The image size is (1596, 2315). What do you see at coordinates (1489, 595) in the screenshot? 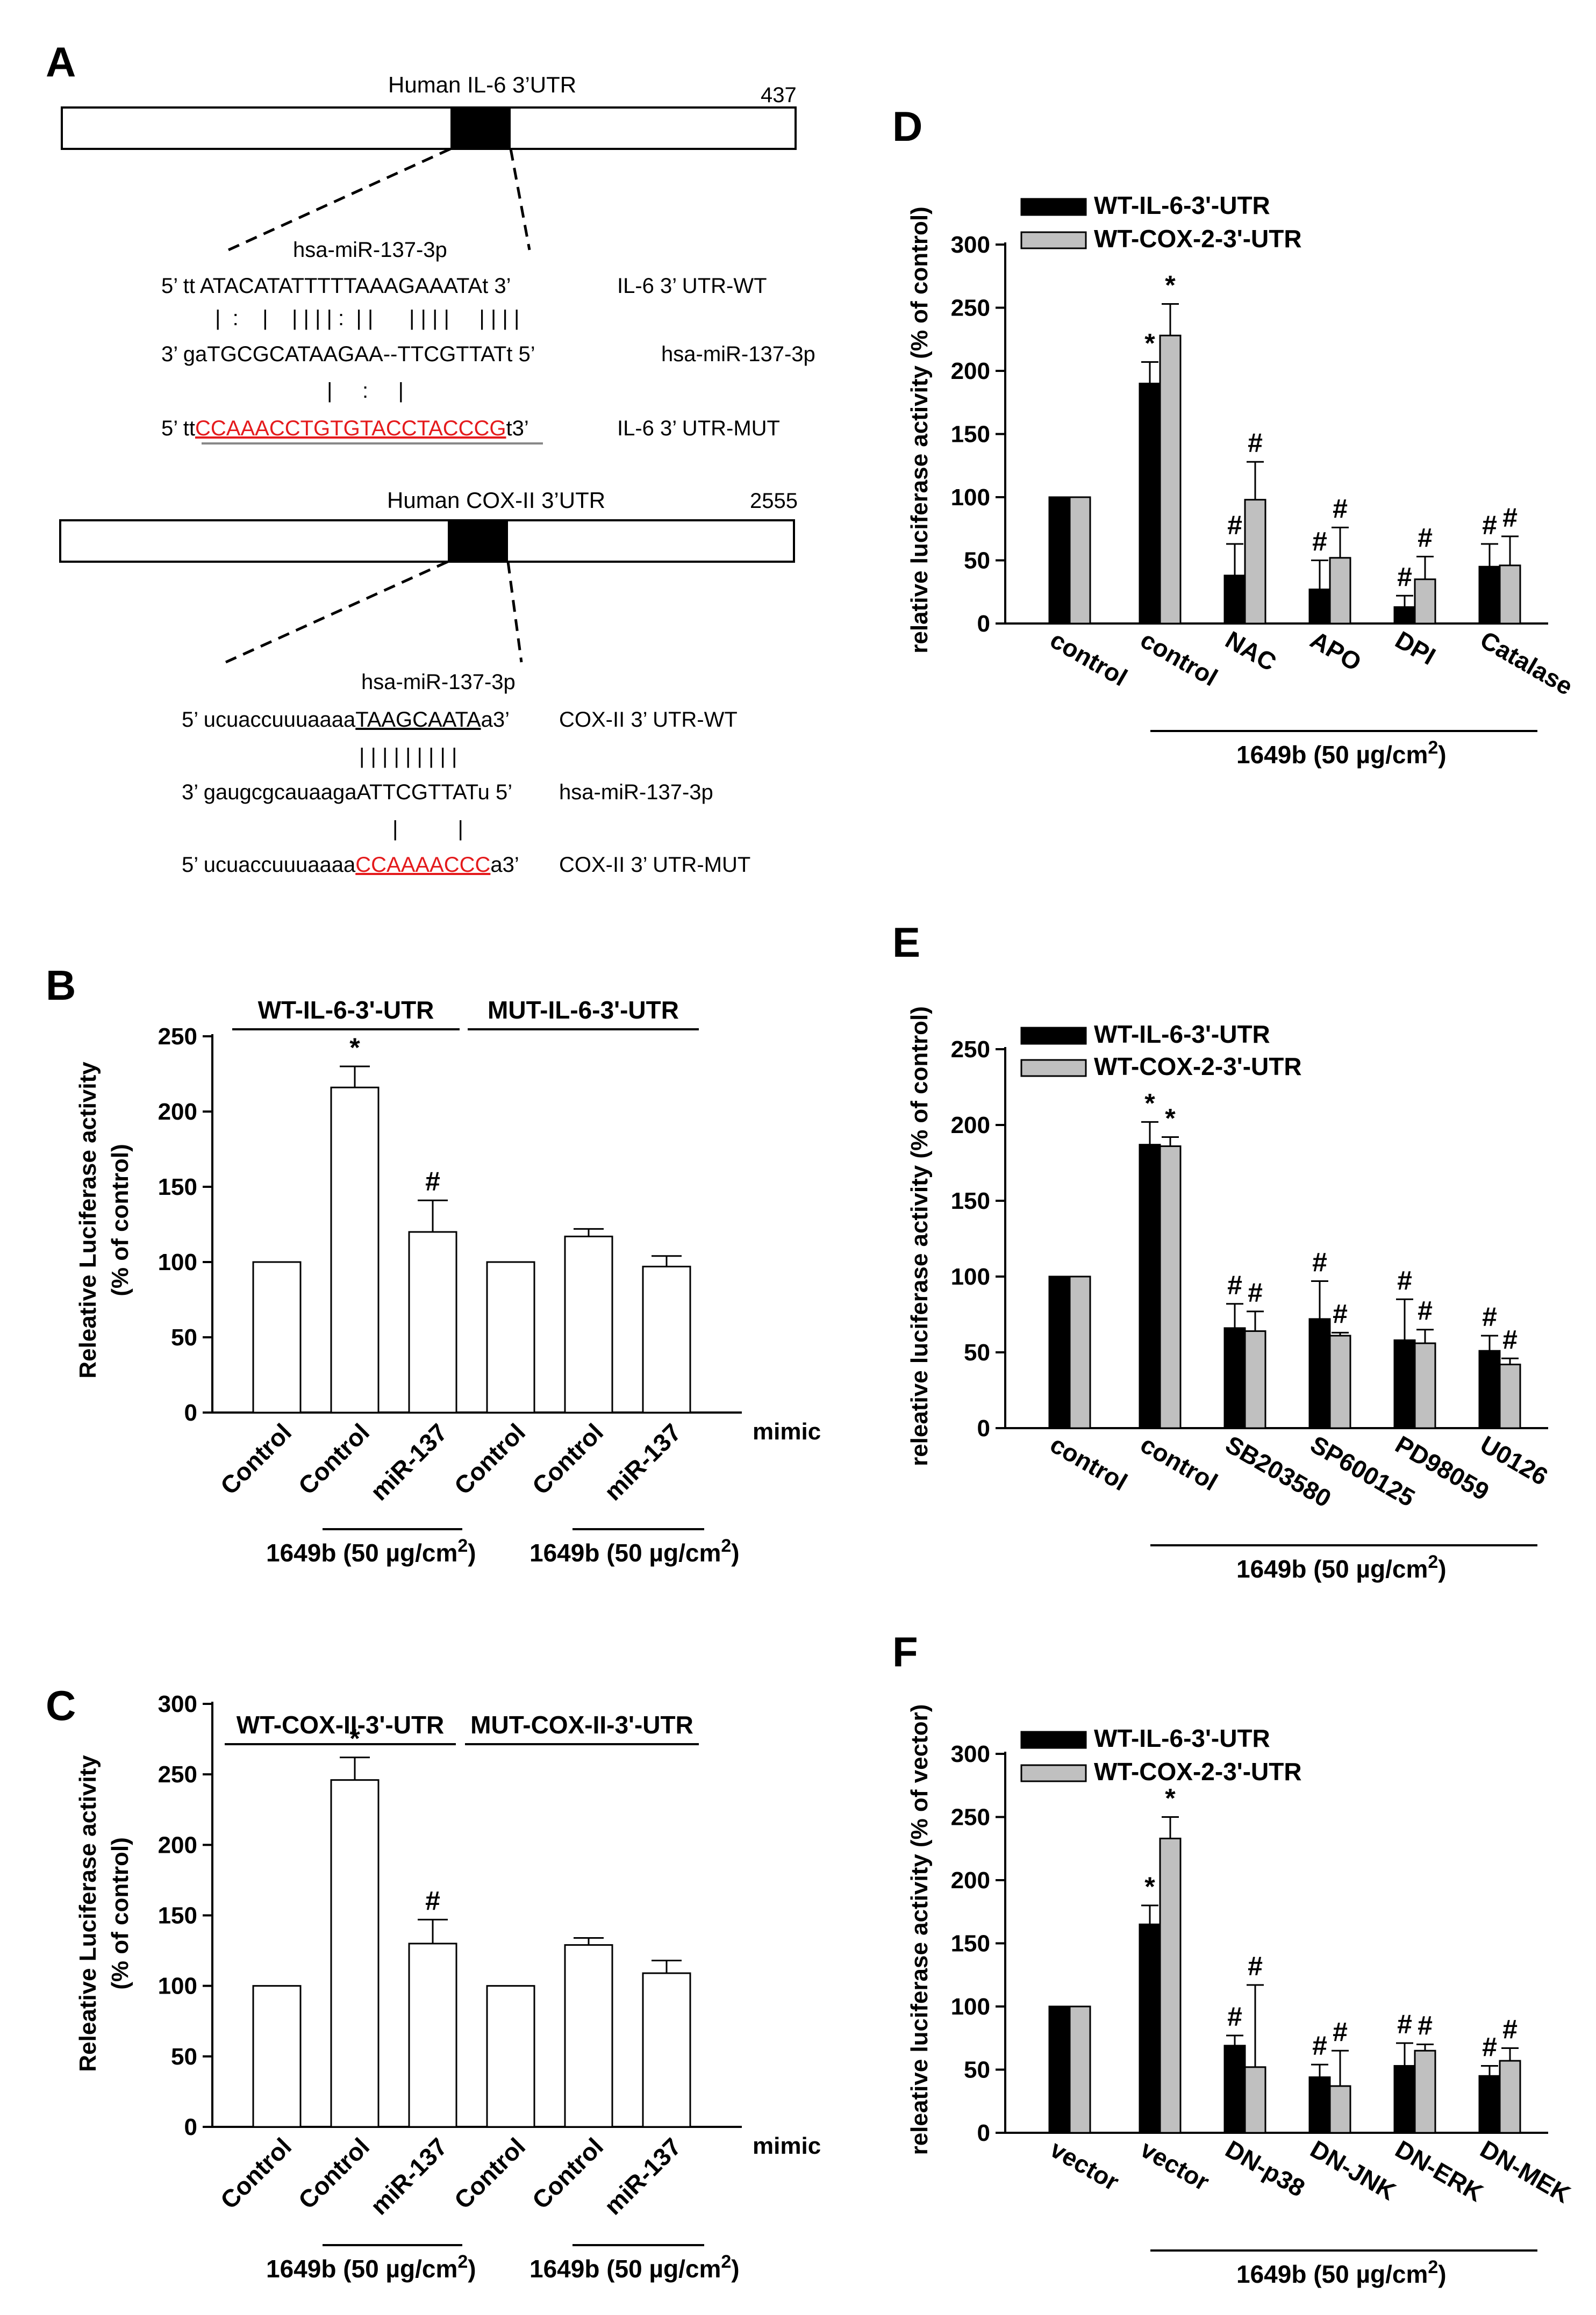
I see `bar-il6-catalase` at bounding box center [1489, 595].